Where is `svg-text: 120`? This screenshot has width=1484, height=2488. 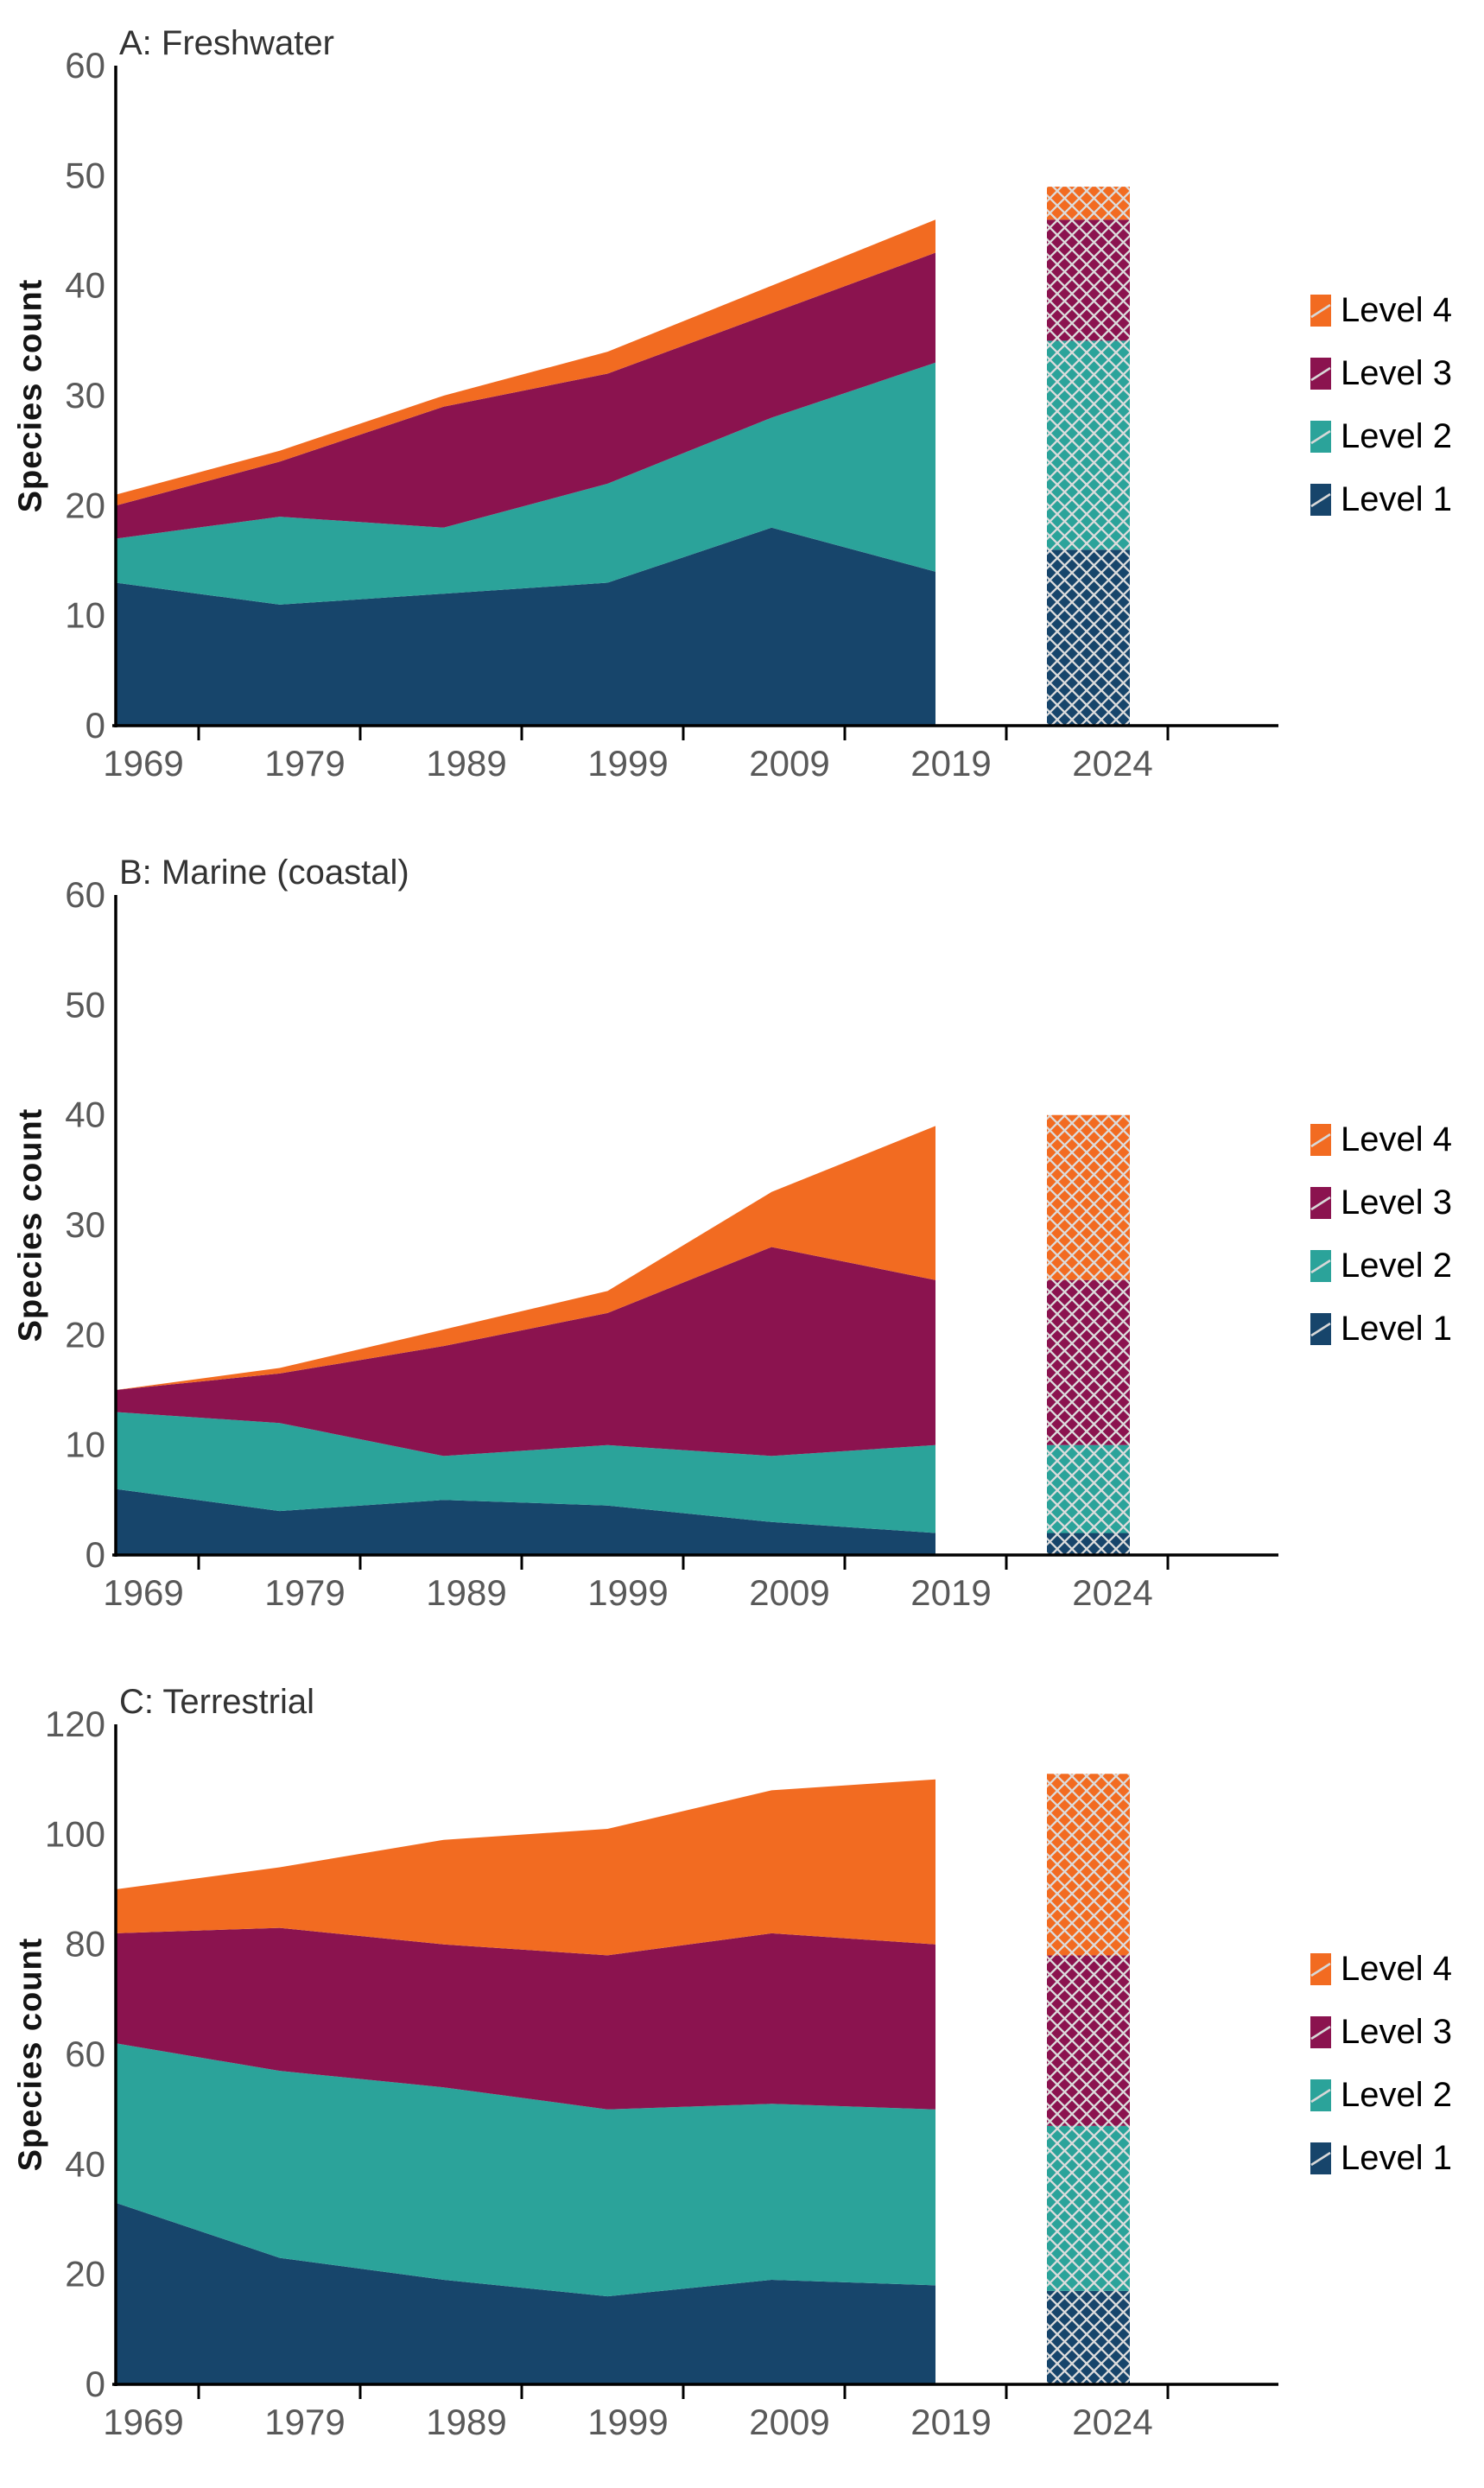
svg-text: 120 is located at coordinates (75, 1724).